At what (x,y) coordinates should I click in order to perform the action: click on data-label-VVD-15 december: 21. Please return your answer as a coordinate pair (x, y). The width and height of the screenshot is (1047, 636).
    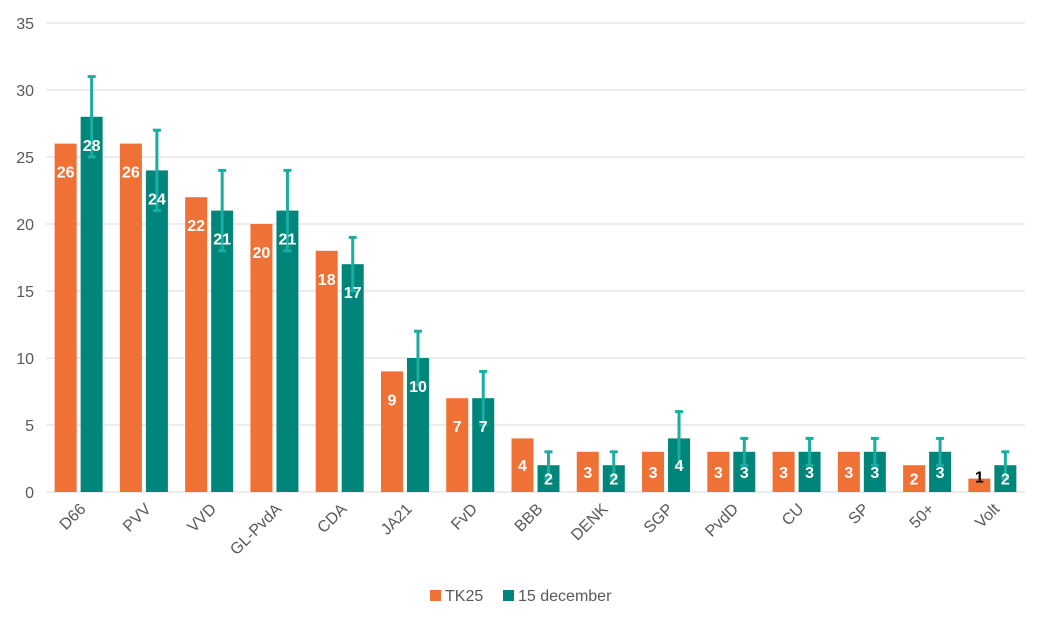
    Looking at the image, I should click on (222, 240).